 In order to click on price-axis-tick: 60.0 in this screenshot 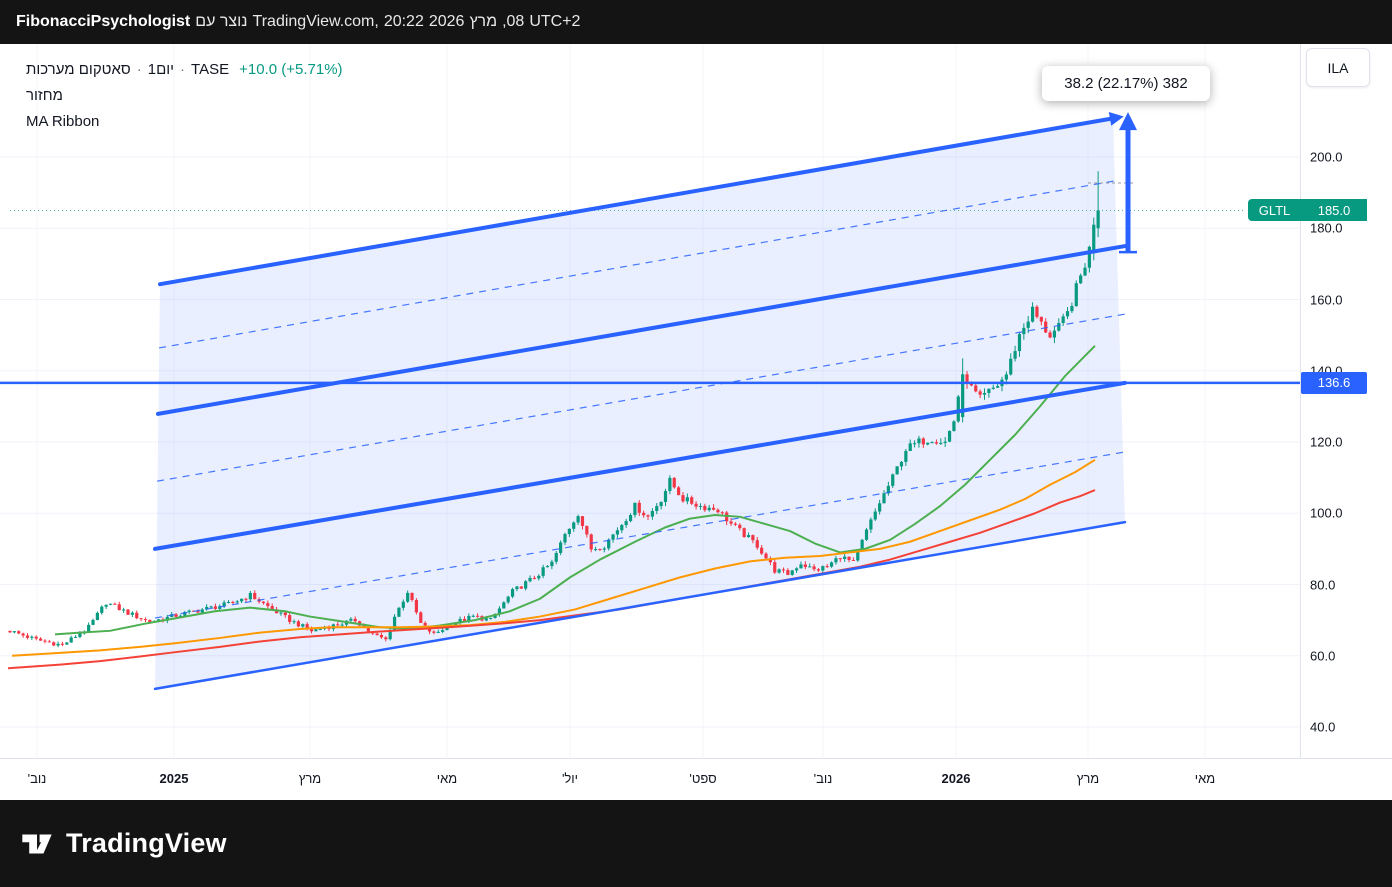, I will do `click(1323, 656)`.